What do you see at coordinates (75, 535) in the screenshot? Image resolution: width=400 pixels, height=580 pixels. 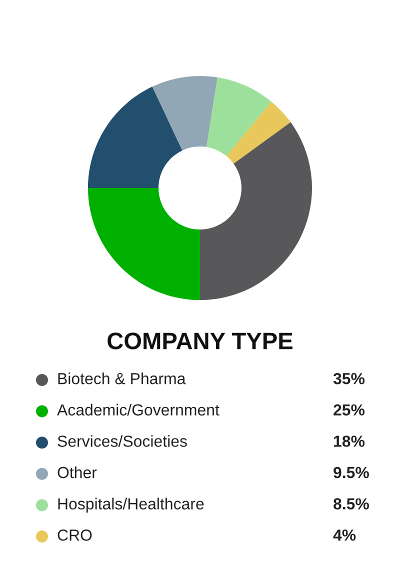 I see `legend-label: CRO` at bounding box center [75, 535].